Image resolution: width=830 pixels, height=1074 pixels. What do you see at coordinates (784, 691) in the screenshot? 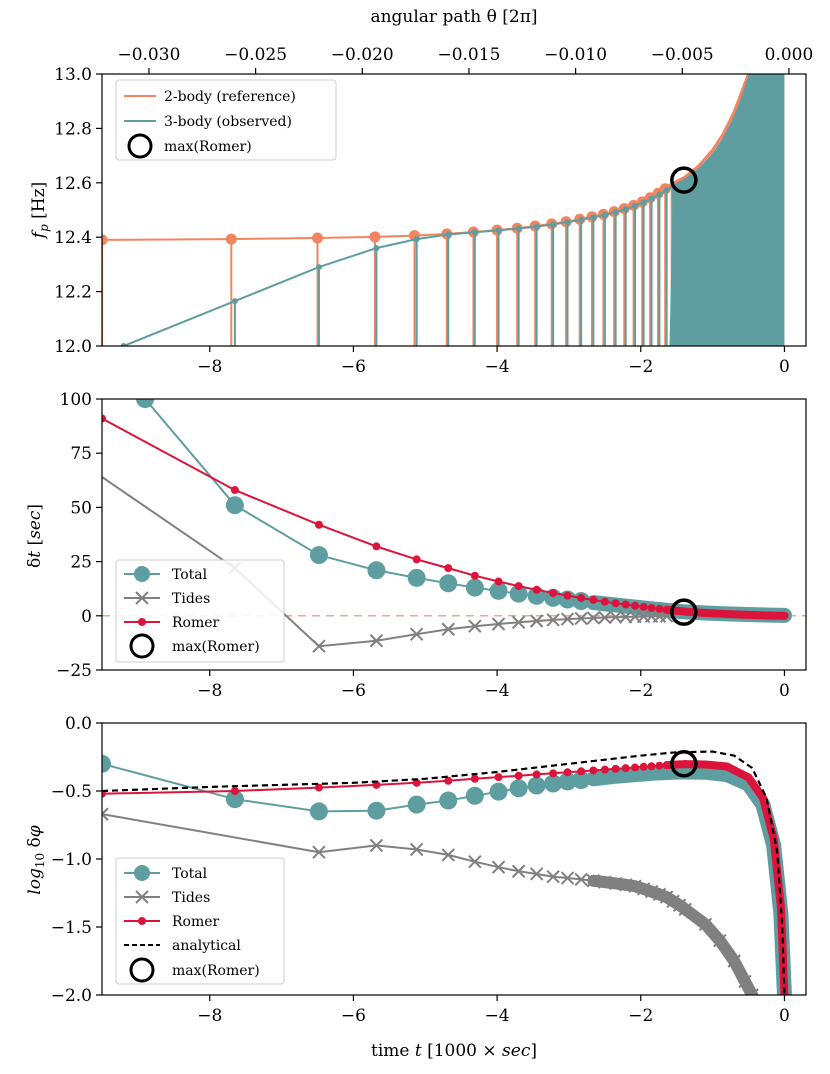
I see `x-tick-label: 0` at bounding box center [784, 691].